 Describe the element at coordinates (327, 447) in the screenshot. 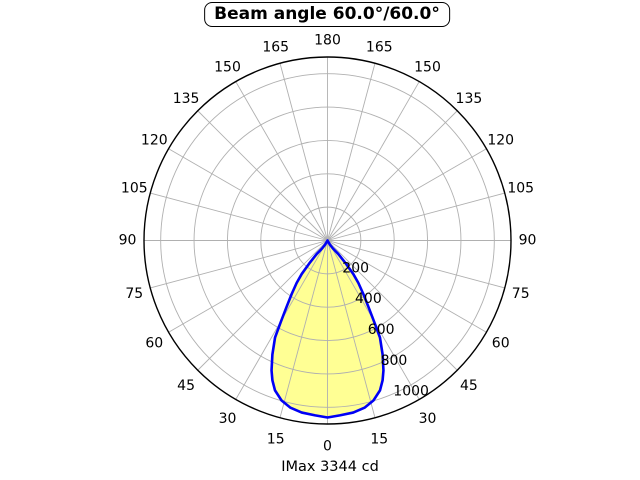

I see `angle-tick-label: 0` at that location.